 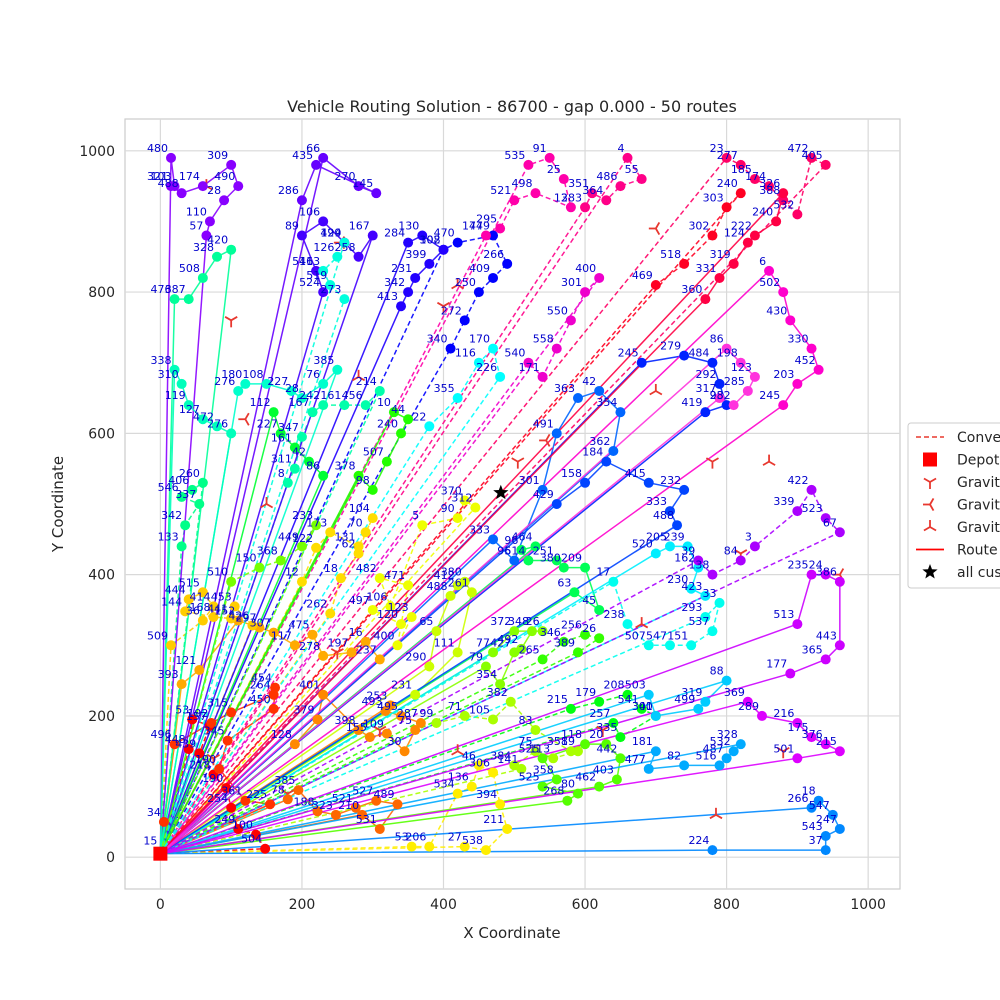 What do you see at coordinates (684, 699) in the screenshot?
I see `customer-label: 499` at bounding box center [684, 699].